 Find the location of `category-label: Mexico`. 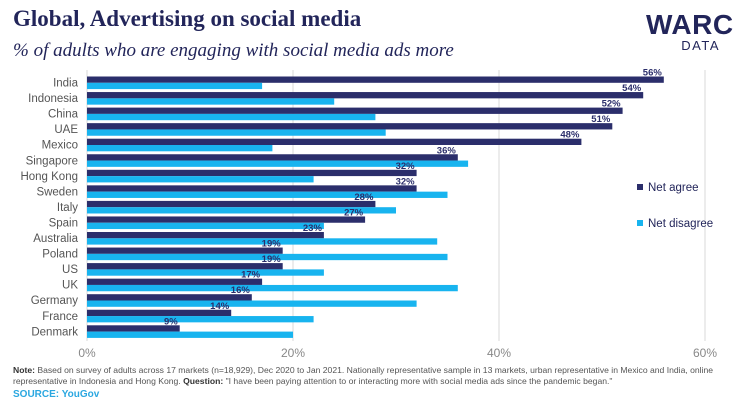

category-label: Mexico is located at coordinates (60, 146).